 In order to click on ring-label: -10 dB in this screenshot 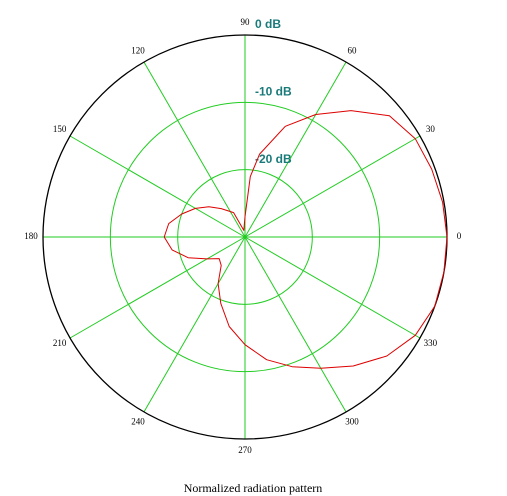, I will do `click(273, 92)`.